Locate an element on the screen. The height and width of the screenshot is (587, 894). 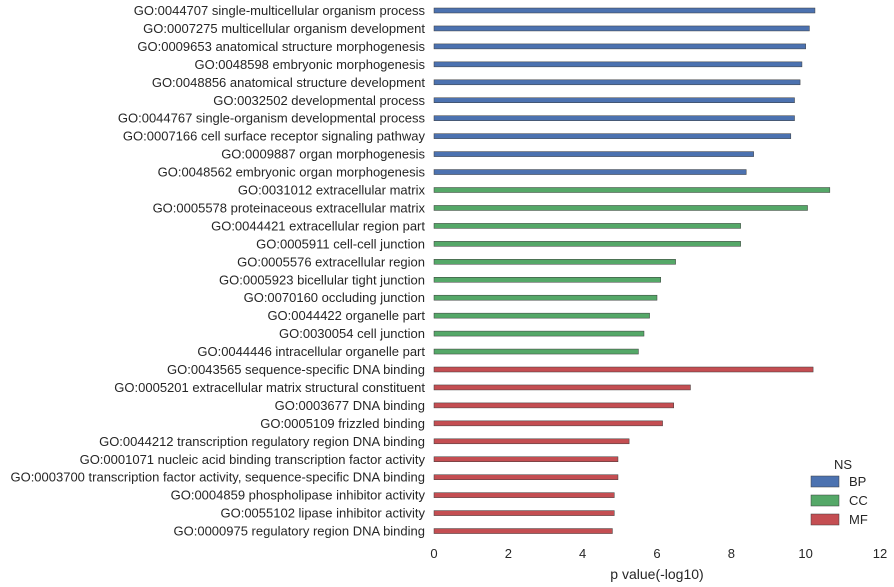
legend-label-mf: MF is located at coordinates (858, 519).